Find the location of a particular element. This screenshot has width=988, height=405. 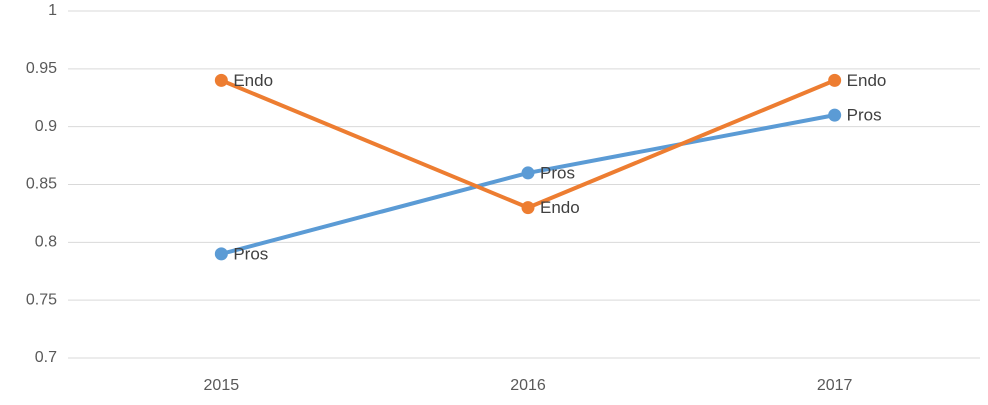

y-tick-label: 0.8 is located at coordinates (46, 242).